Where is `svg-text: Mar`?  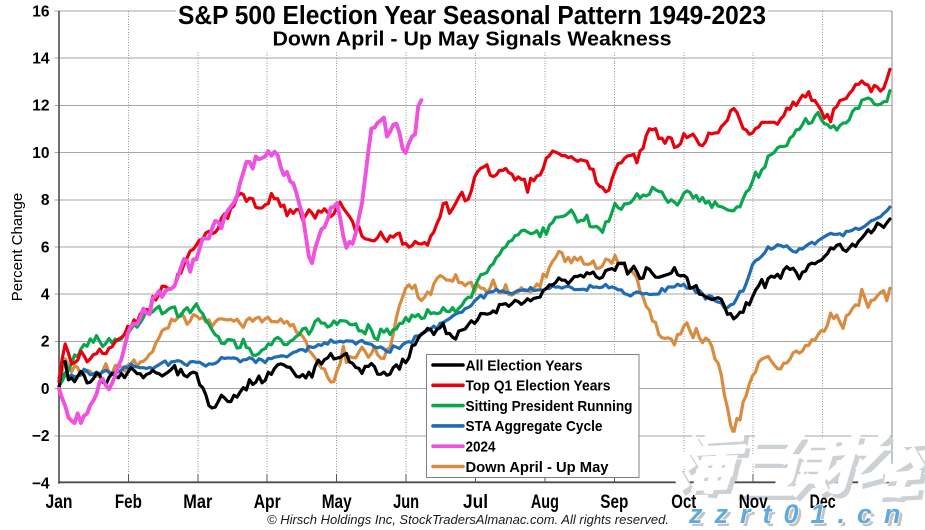
svg-text: Mar is located at coordinates (198, 502).